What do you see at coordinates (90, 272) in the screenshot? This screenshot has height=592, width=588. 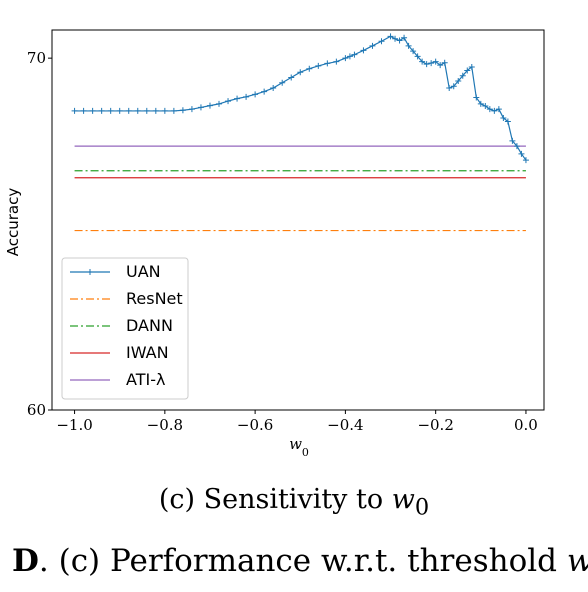 I see `legend-marker` at bounding box center [90, 272].